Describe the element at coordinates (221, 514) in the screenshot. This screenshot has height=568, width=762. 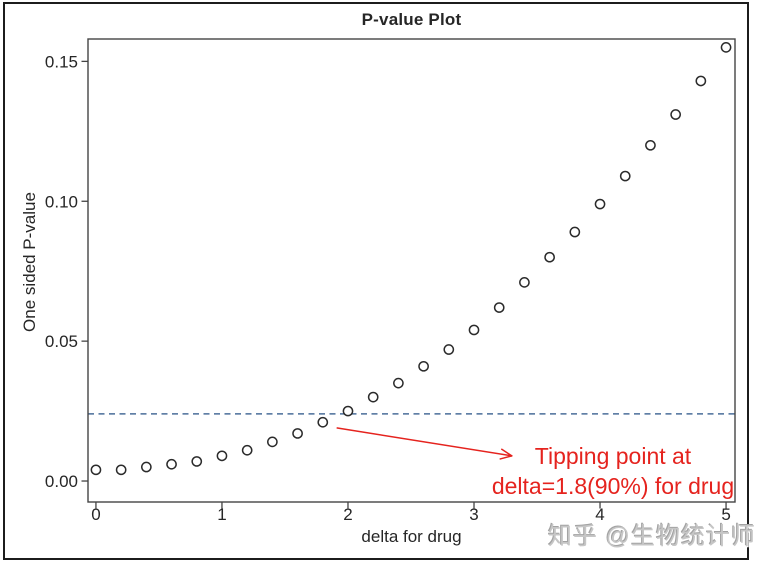
I see `x-tick-label: 1` at that location.